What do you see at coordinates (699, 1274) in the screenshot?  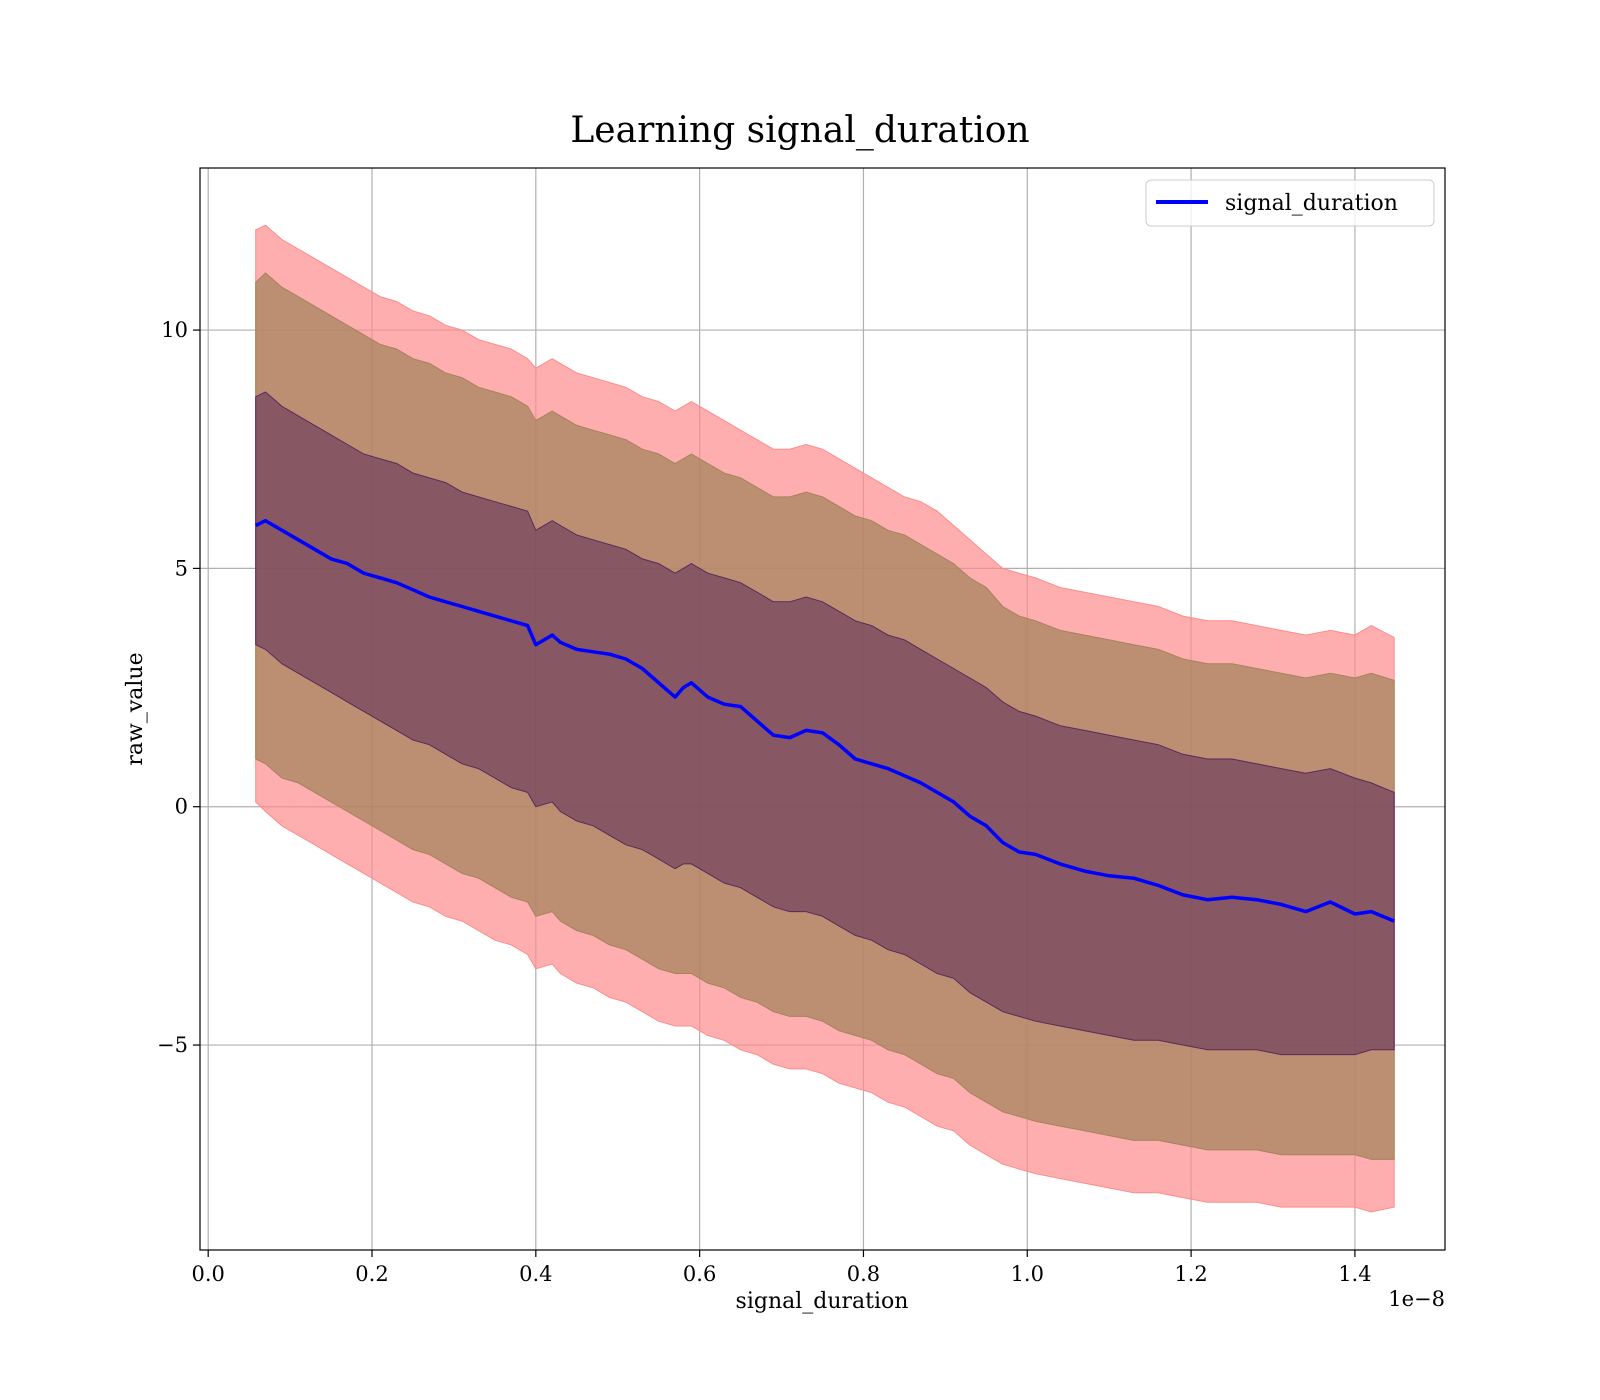 I see `x-tick-label: 0.6` at bounding box center [699, 1274].